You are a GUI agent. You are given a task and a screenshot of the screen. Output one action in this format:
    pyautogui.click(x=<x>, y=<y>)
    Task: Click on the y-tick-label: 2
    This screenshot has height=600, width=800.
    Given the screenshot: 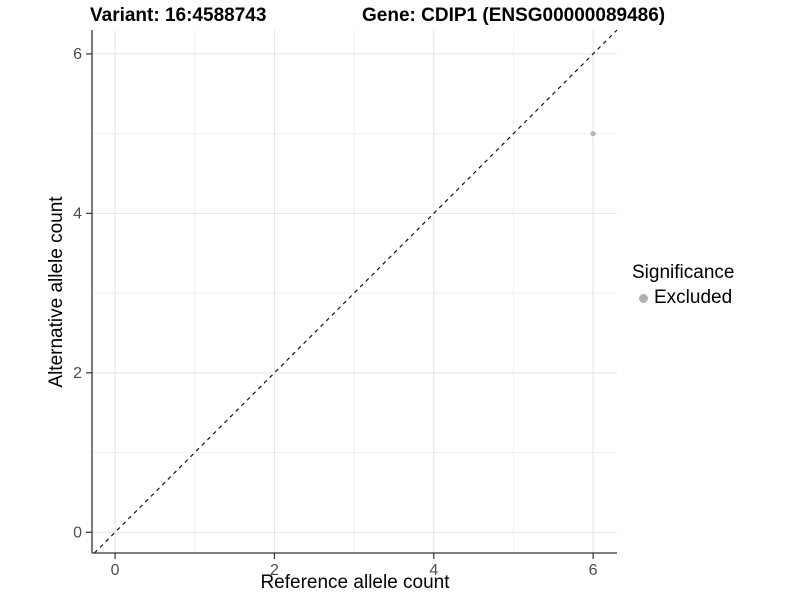 What is the action you would take?
    pyautogui.click(x=77, y=373)
    